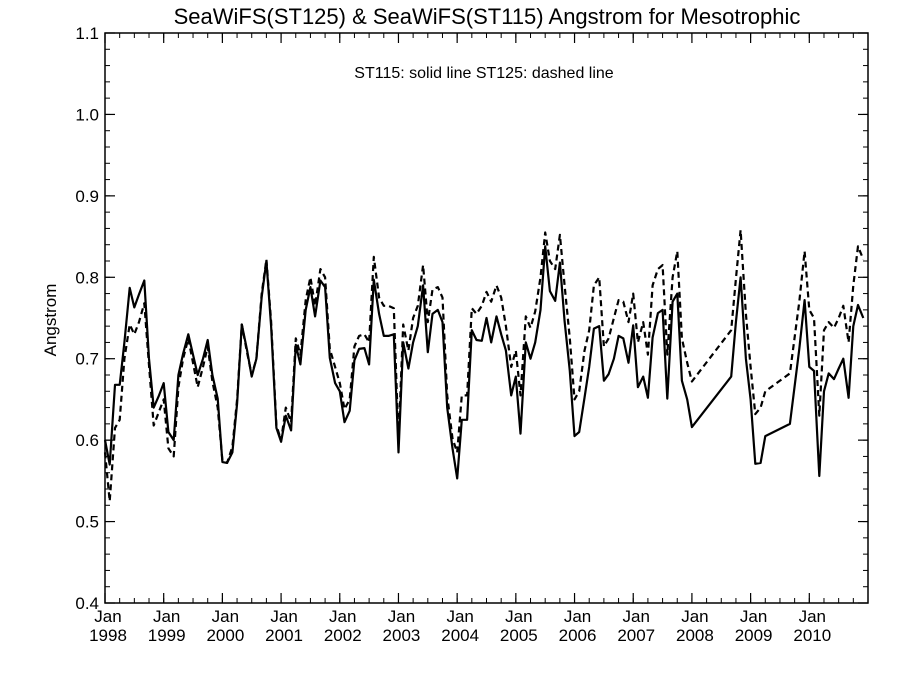 The height and width of the screenshot is (675, 900). What do you see at coordinates (87, 359) in the screenshot?
I see `y-tick-label: 0.7` at bounding box center [87, 359].